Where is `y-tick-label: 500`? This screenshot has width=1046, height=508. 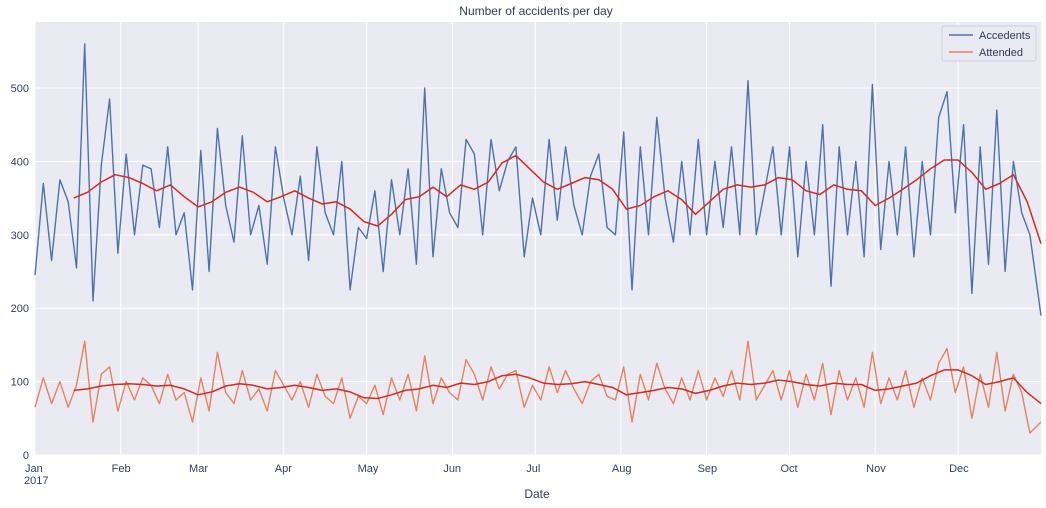
y-tick-label: 500 is located at coordinates (20, 89).